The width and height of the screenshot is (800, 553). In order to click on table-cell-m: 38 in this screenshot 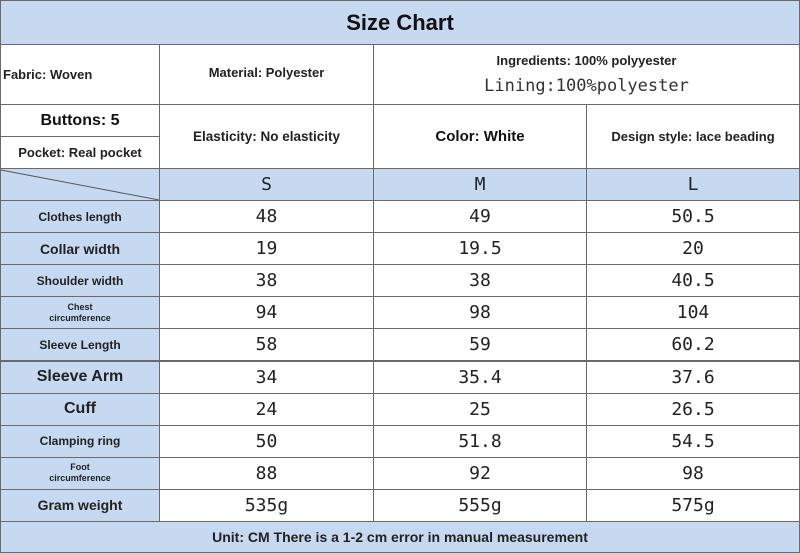, I will do `click(480, 281)`.